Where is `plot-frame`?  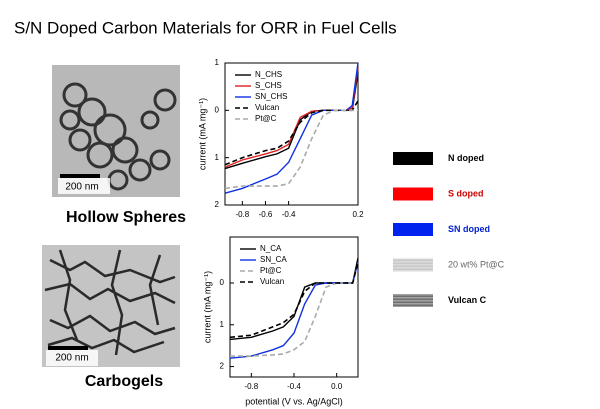
plot-frame is located at coordinates (291, 134).